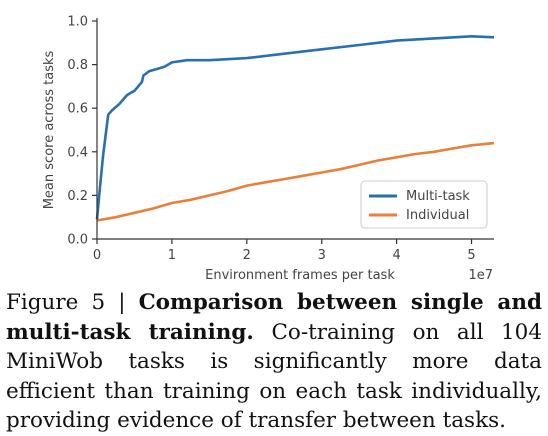  Describe the element at coordinates (77, 65) in the screenshot. I see `y-tick-label: 0.8` at that location.